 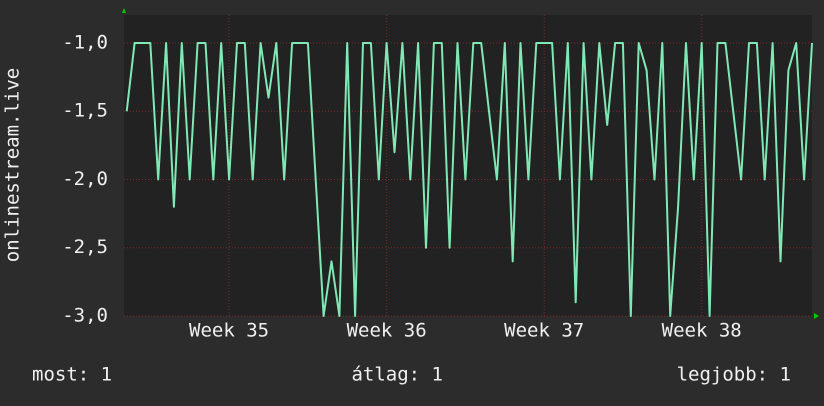 I want to click on x-tick-label: Week 35, so click(x=229, y=331).